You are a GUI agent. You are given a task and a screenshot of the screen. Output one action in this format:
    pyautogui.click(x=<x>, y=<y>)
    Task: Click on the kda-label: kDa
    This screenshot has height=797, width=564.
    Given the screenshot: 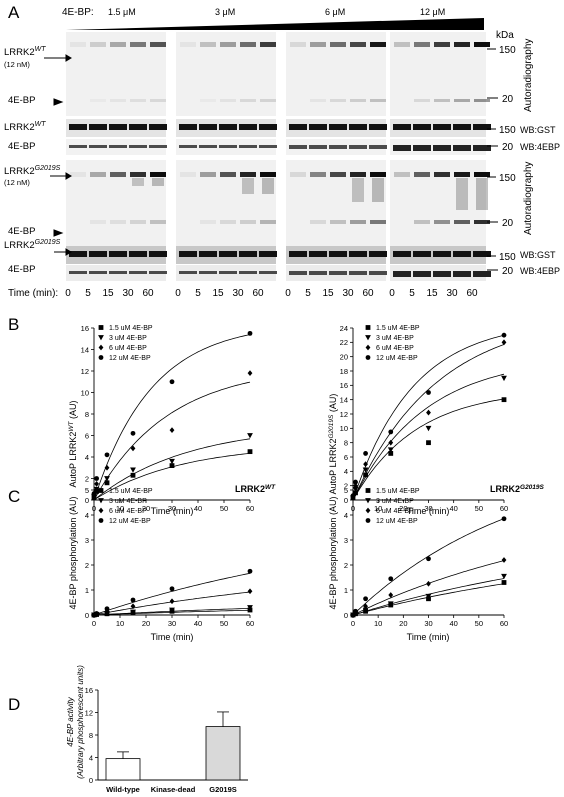 What is the action you would take?
    pyautogui.click(x=505, y=35)
    